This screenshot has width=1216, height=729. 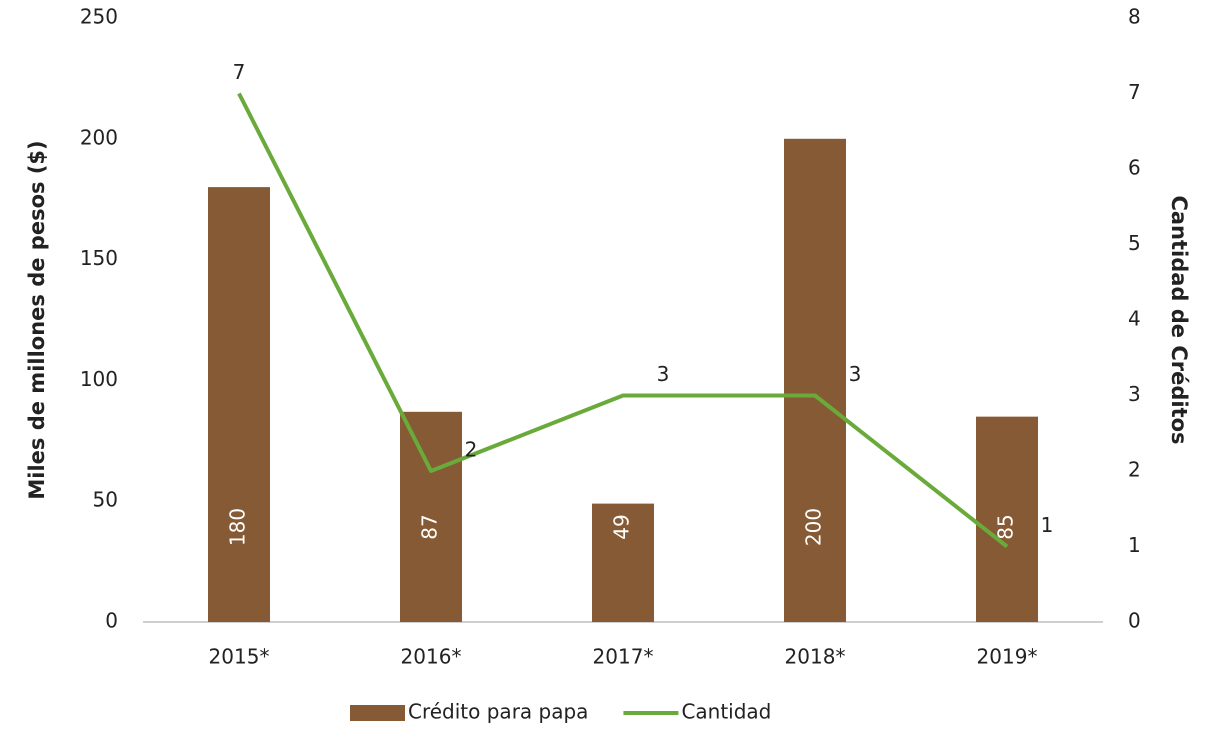 What do you see at coordinates (1179, 319) in the screenshot?
I see `y2-axis-title: Cantidad de Créditos` at bounding box center [1179, 319].